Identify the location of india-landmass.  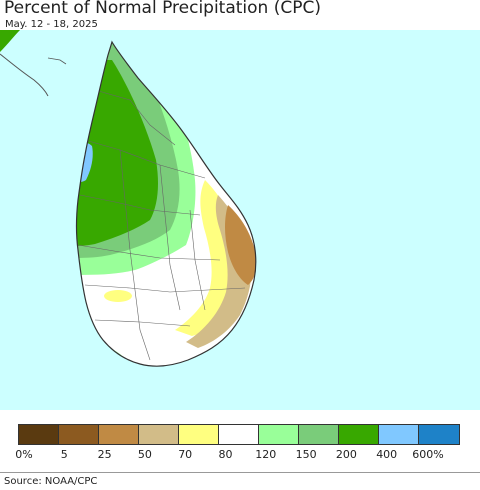
(10, 41).